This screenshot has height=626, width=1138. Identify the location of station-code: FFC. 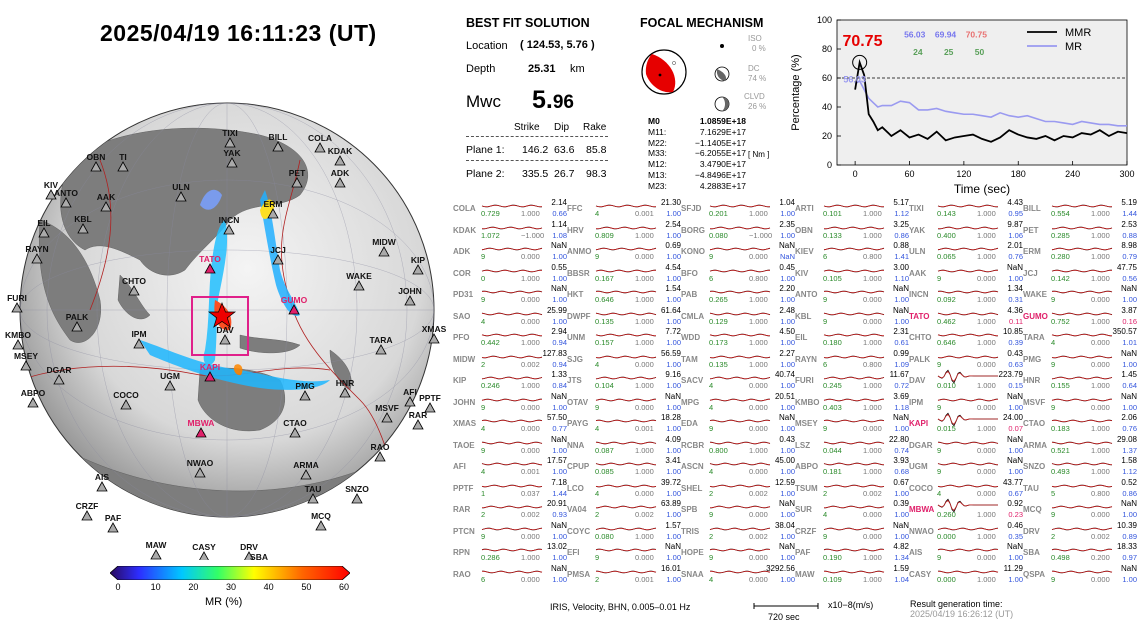
(575, 208).